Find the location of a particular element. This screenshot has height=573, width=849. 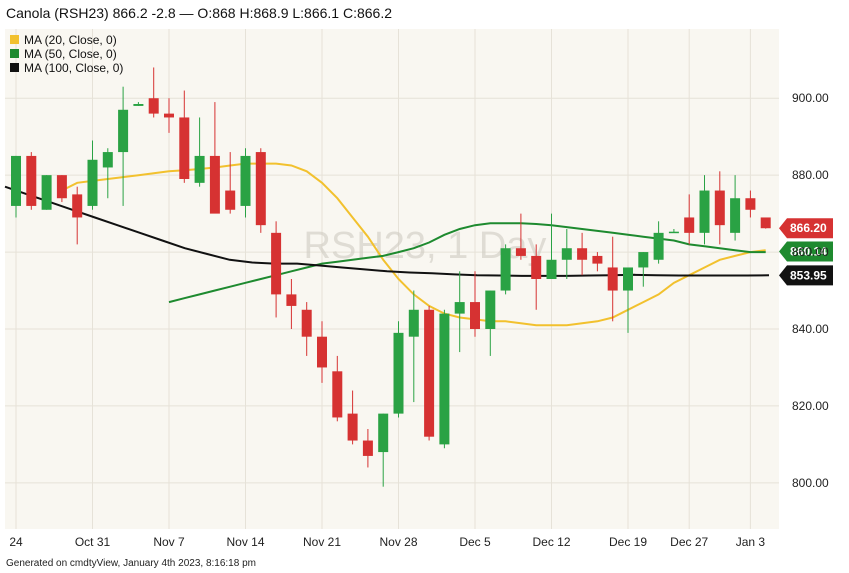

price-tag: 860.14 is located at coordinates (806, 251).